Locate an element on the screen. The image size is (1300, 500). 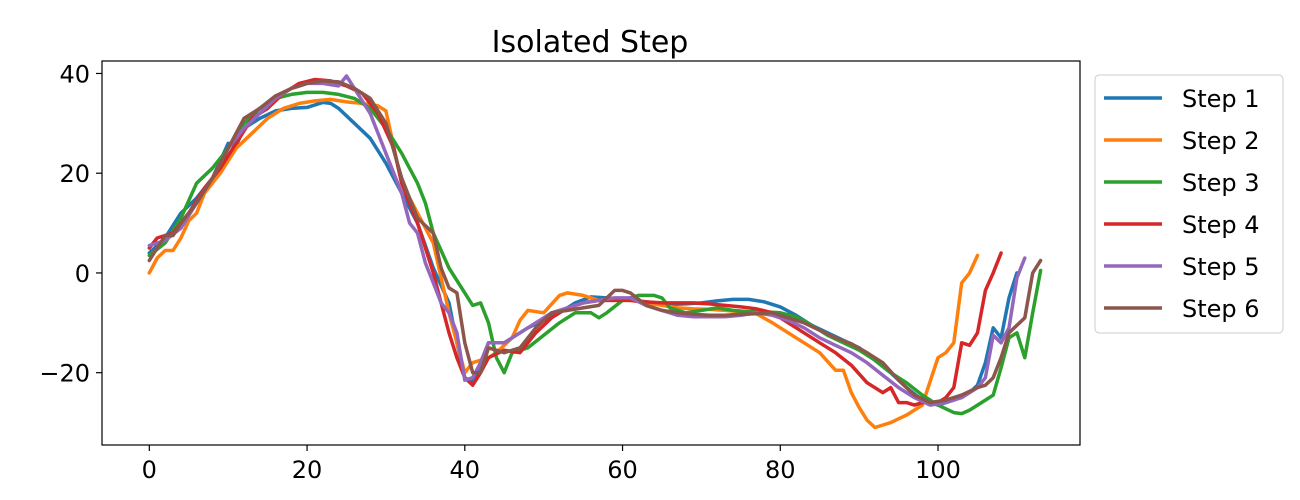
legend-label-4: Step 4 is located at coordinates (1221, 225).